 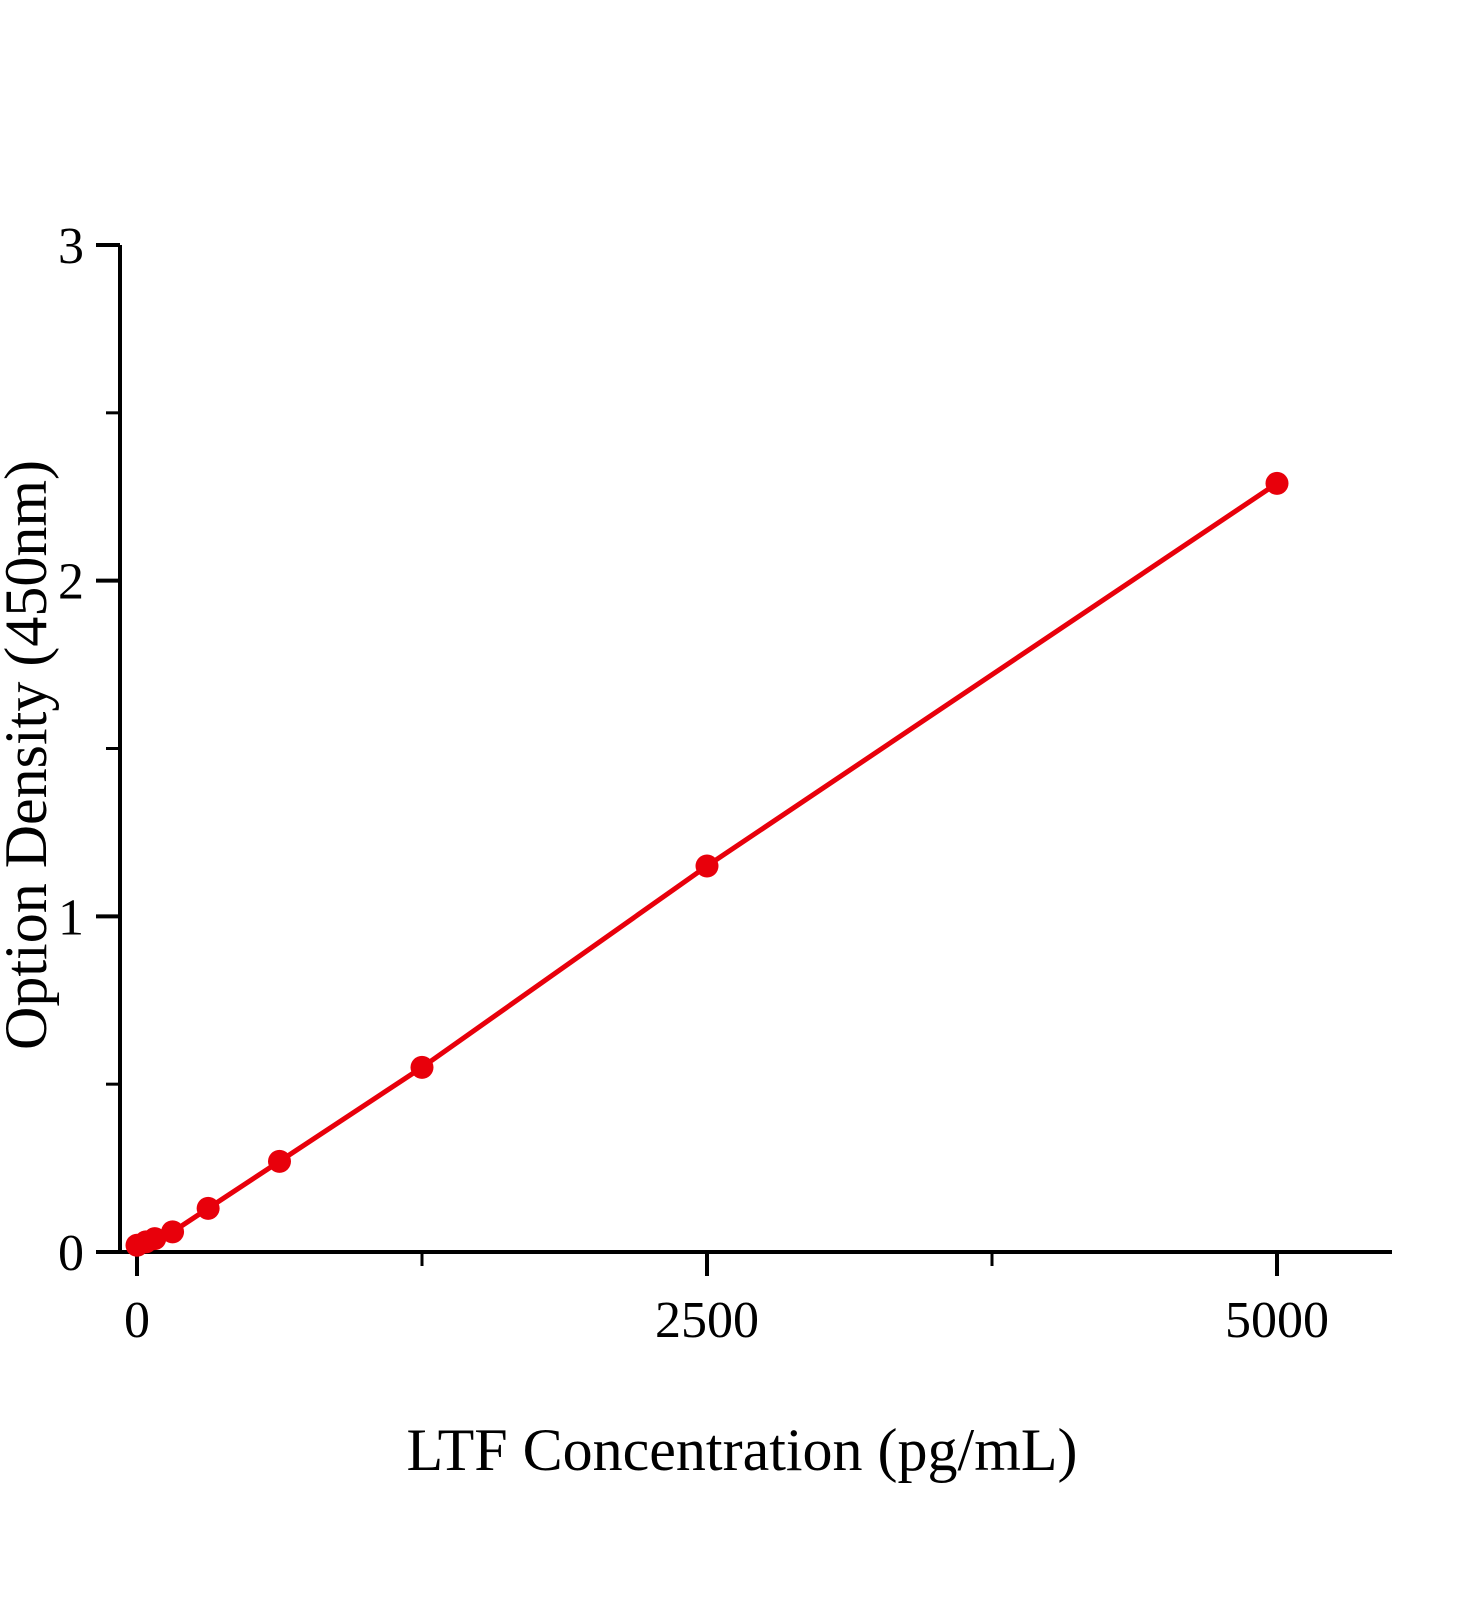 What do you see at coordinates (741, 1450) in the screenshot?
I see `x-axis-title: LTF Concentration (pg/mL)` at bounding box center [741, 1450].